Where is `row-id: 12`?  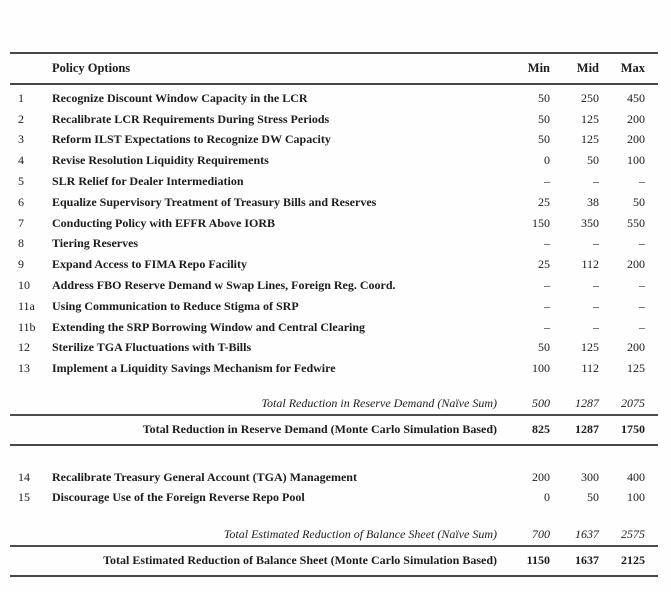 row-id: 12 is located at coordinates (24, 347).